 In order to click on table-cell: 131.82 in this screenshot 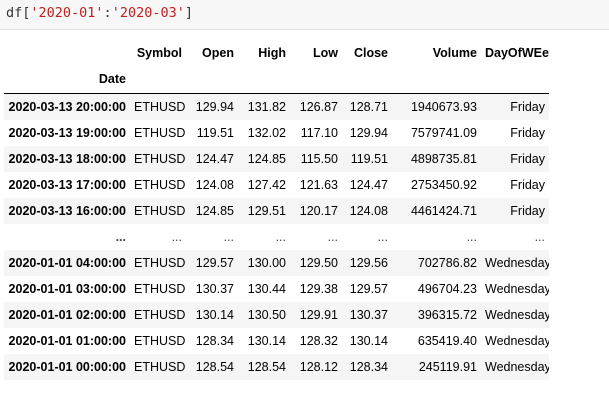, I will do `click(266, 106)`.